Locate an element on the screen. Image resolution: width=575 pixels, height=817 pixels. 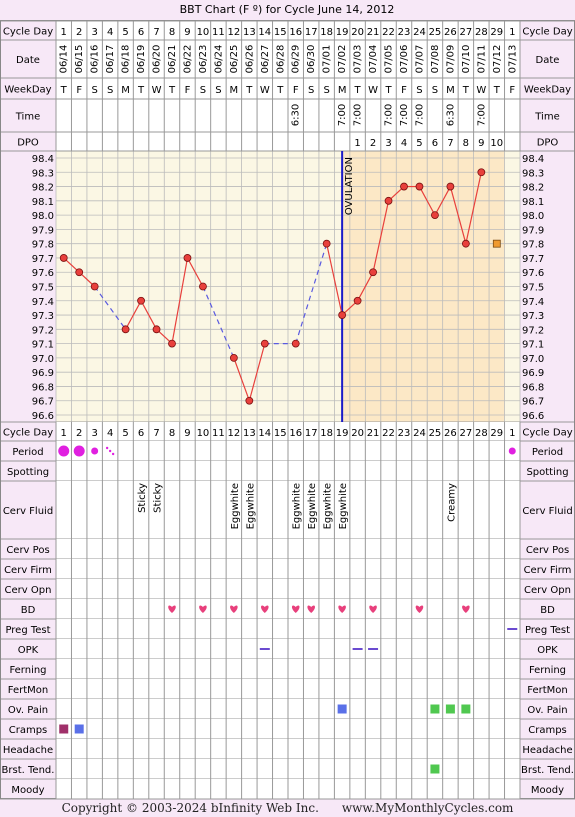
date-label: 06/18 is located at coordinates (126, 59).